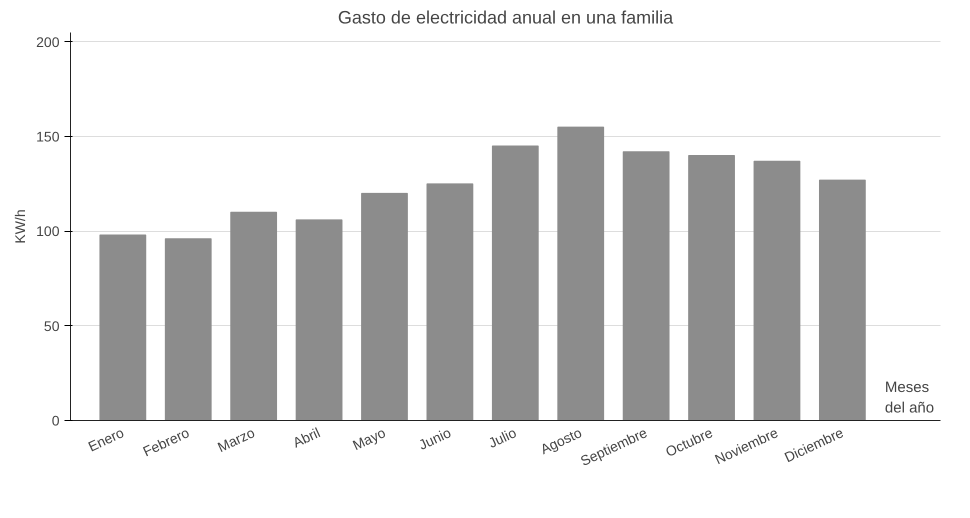 The image size is (970, 518). I want to click on x-tick-label: Abril, so click(306, 437).